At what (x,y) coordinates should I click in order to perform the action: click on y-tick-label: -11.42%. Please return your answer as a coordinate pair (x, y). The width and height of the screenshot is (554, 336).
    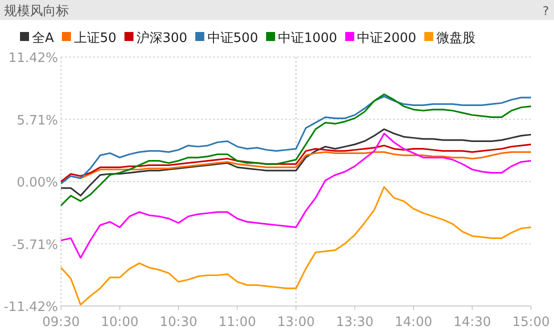
    Looking at the image, I should click on (31, 307).